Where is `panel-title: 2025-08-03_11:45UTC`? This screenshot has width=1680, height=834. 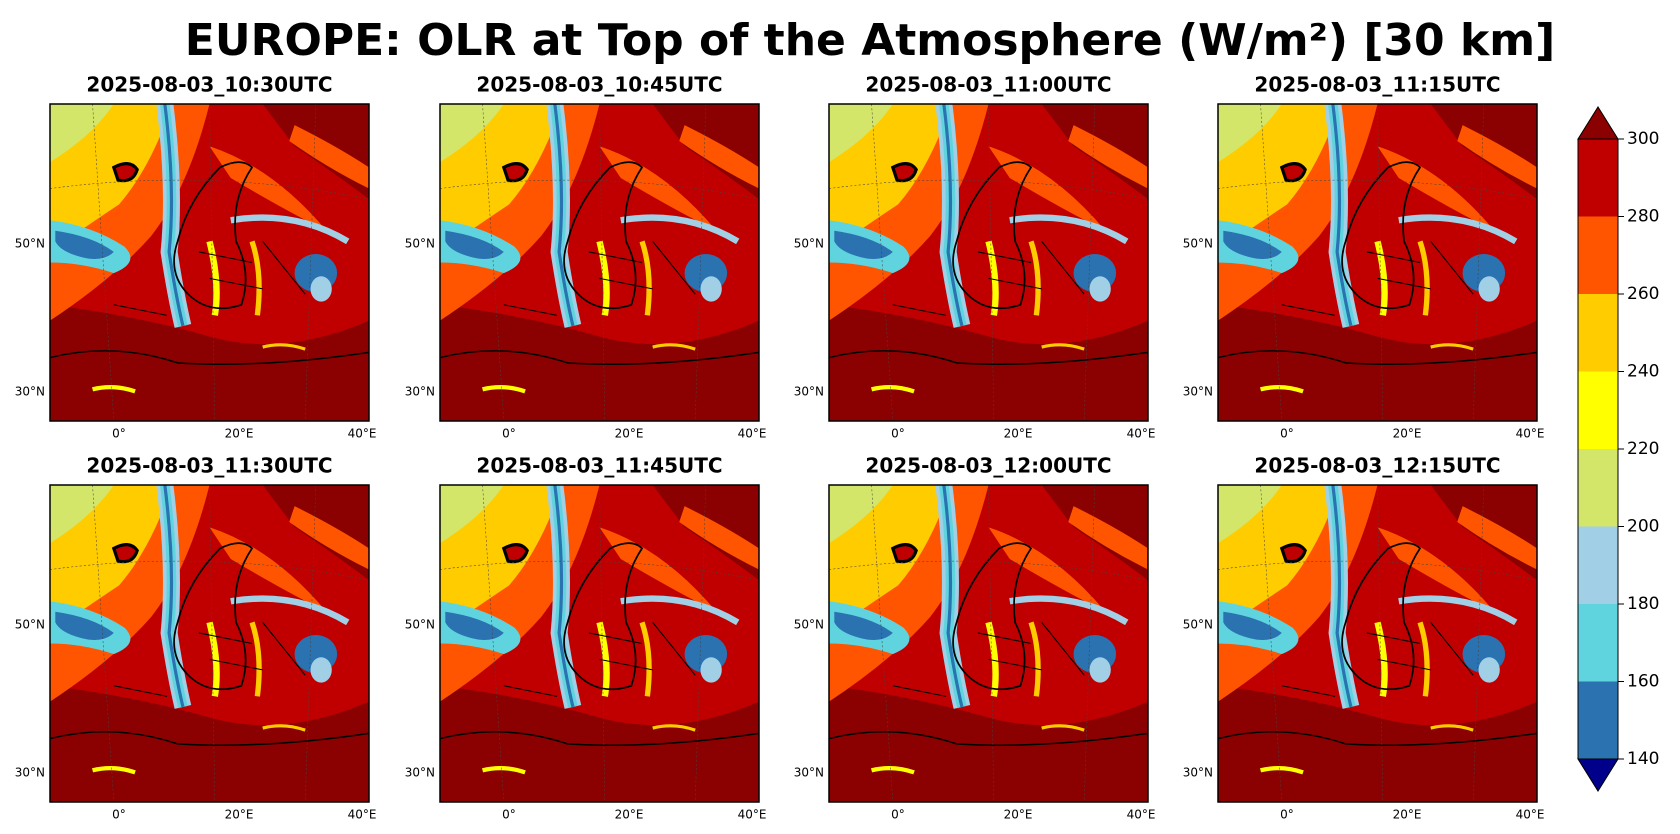 panel-title: 2025-08-03_11:45UTC is located at coordinates (599, 466).